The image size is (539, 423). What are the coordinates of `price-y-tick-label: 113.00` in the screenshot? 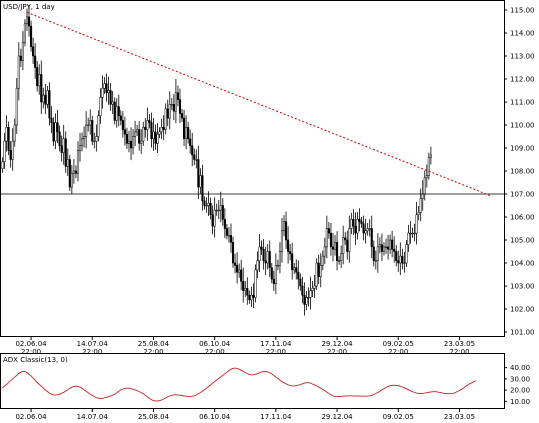 It's located at (522, 57).